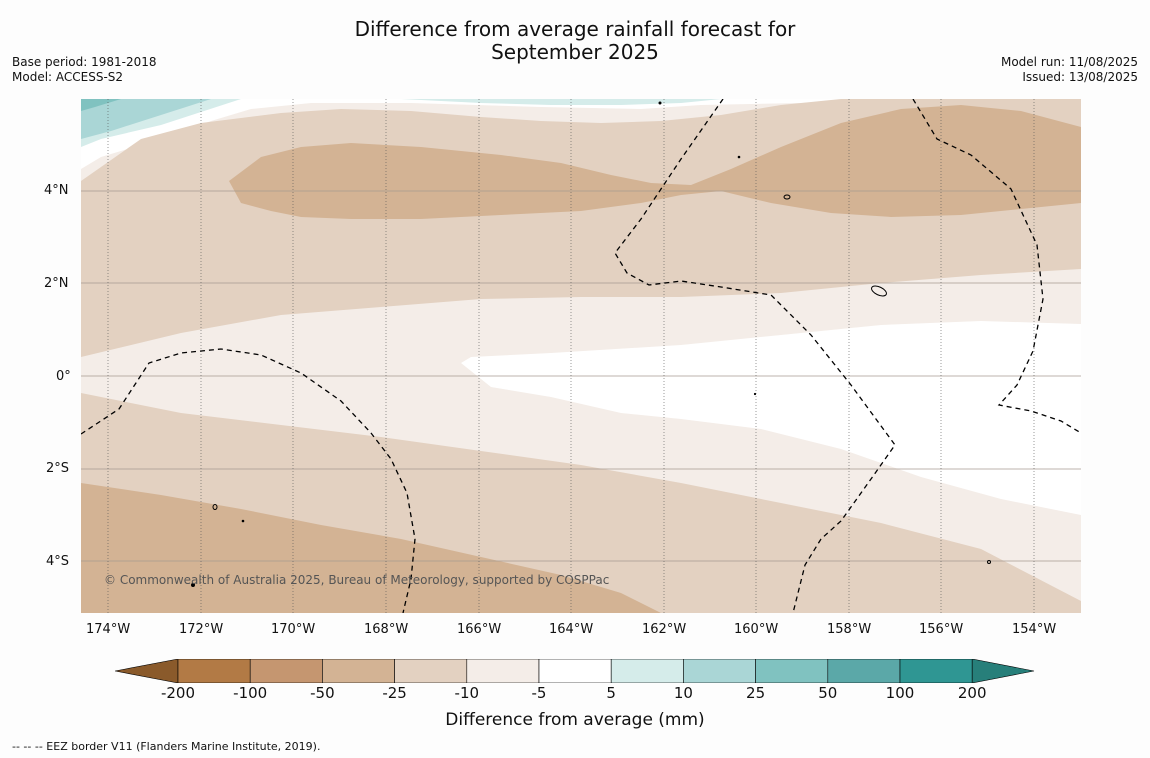 This screenshot has width=1150, height=758. I want to click on colorbar-tick-label: -25, so click(394, 693).